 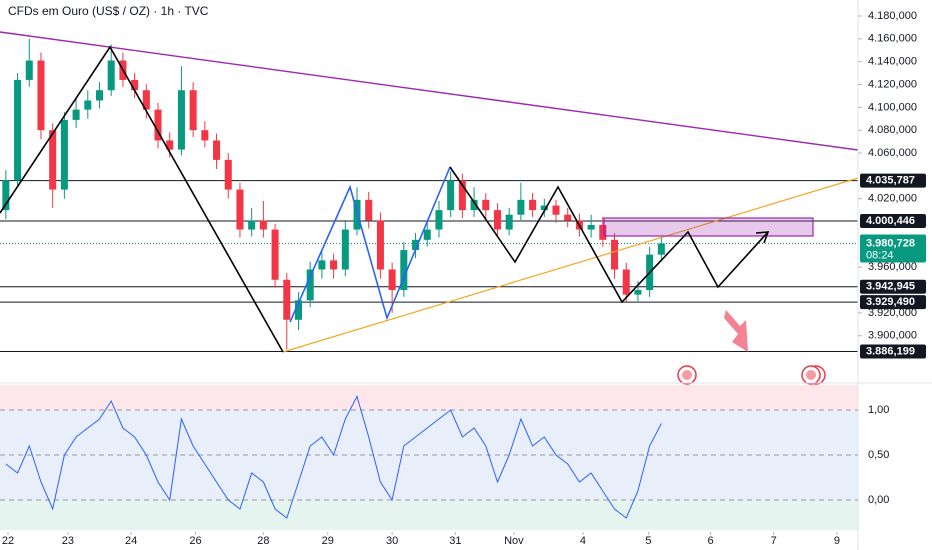 I want to click on level-label: 3.942,945, so click(x=890, y=287).